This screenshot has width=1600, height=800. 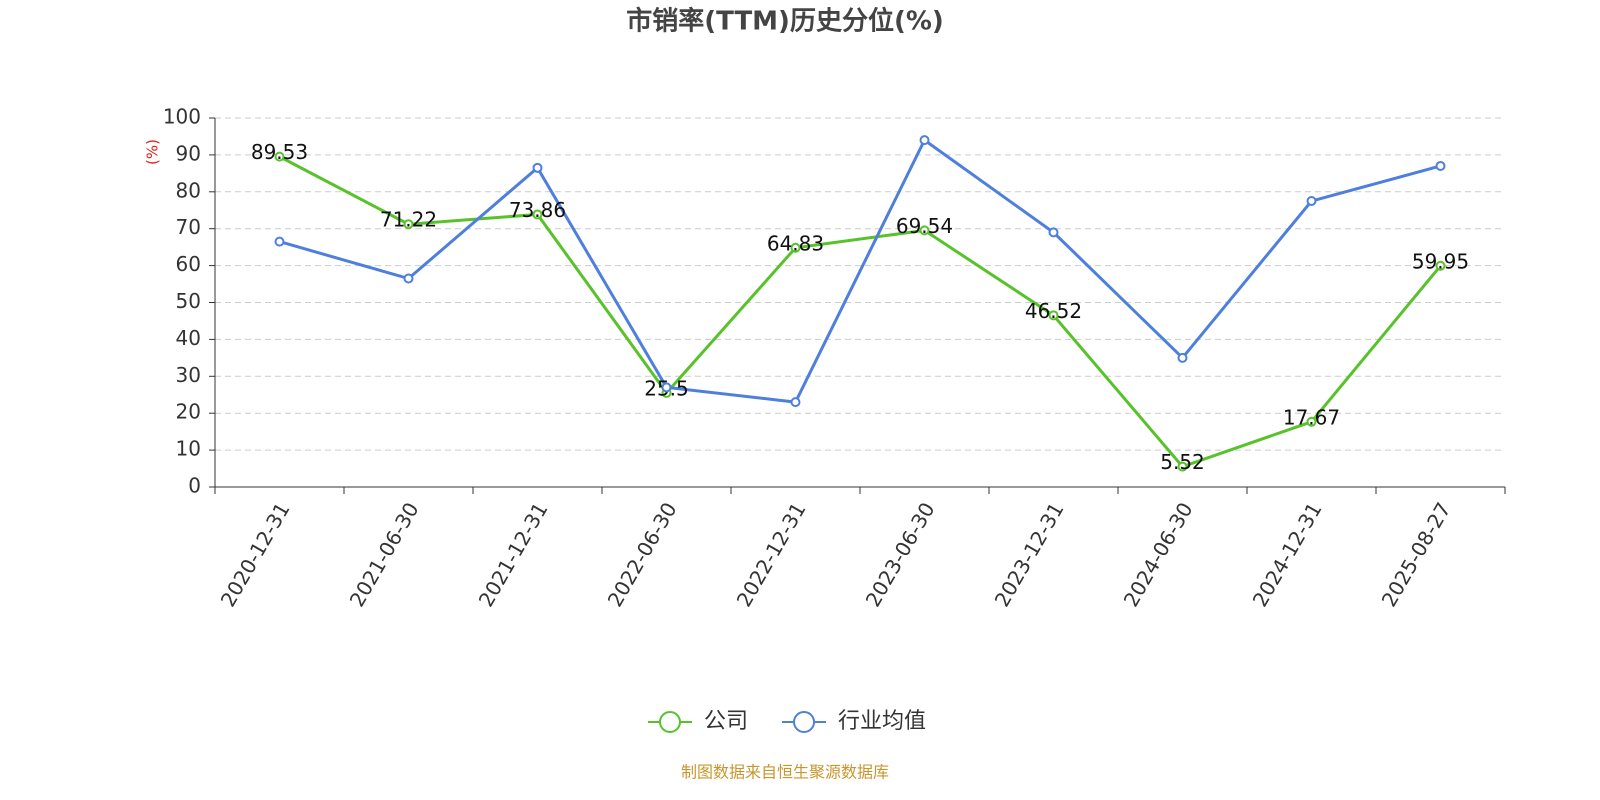 I want to click on data-label: 73.86, so click(x=537, y=210).